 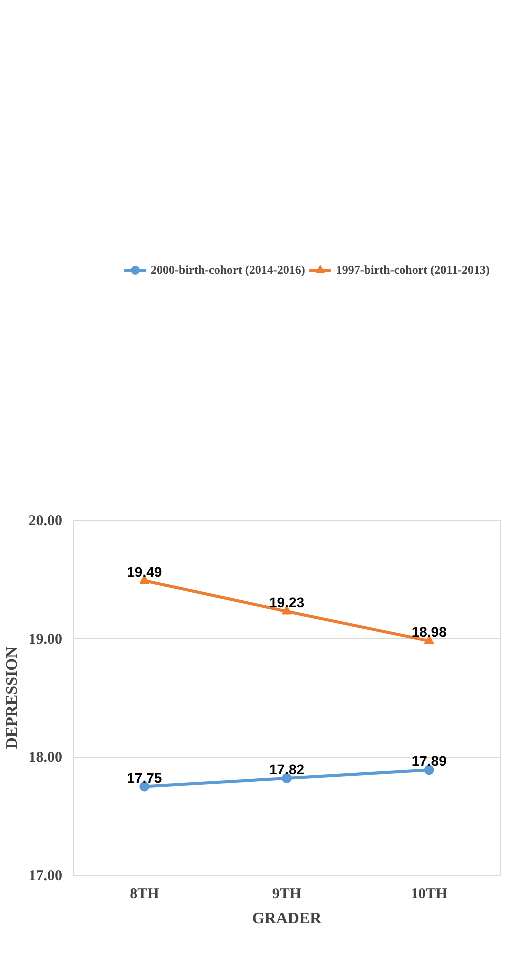 I want to click on x-axis-title: GRADER, so click(x=287, y=919).